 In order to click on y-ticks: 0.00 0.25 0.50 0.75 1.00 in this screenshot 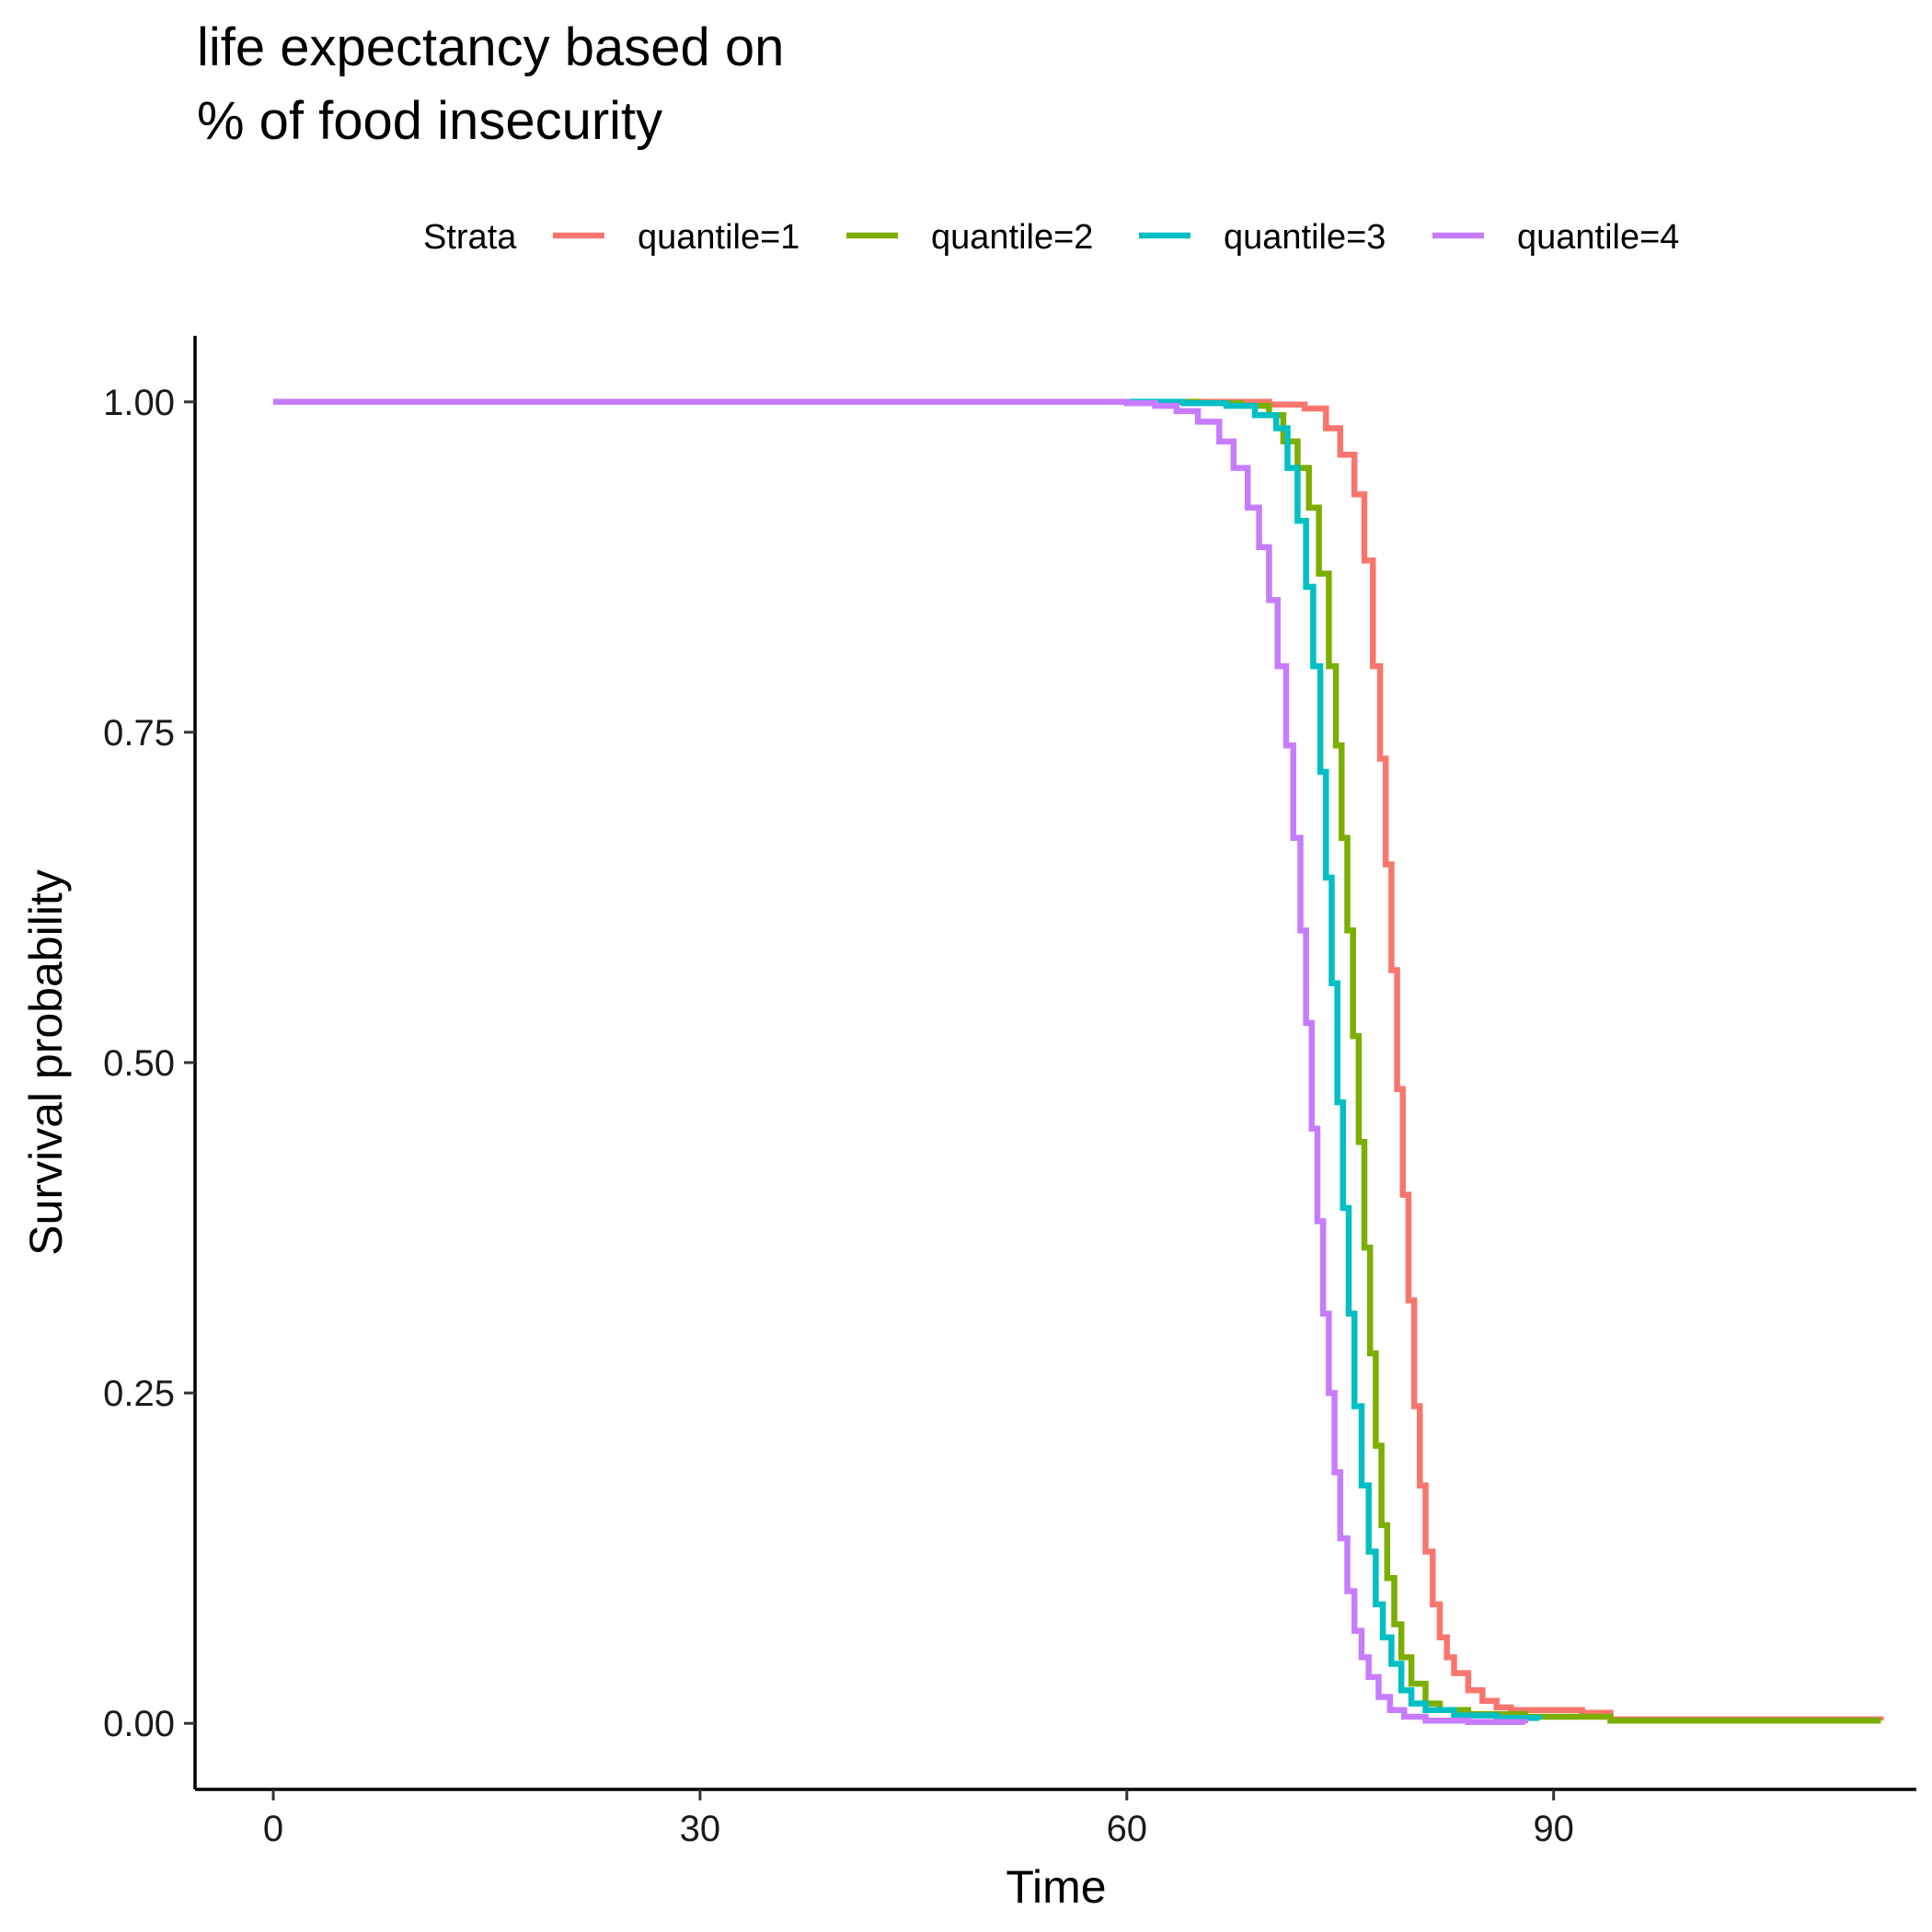, I will do `click(149, 1063)`.